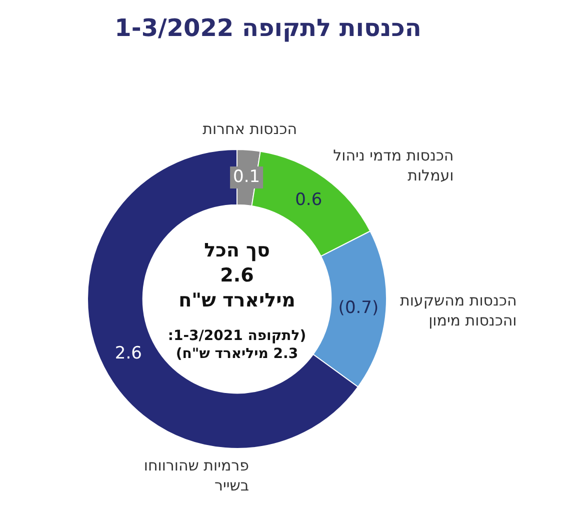 This screenshot has height=525, width=587. I want to click on slice-label: פרמיות שהורווחו בשייר, so click(197, 475).